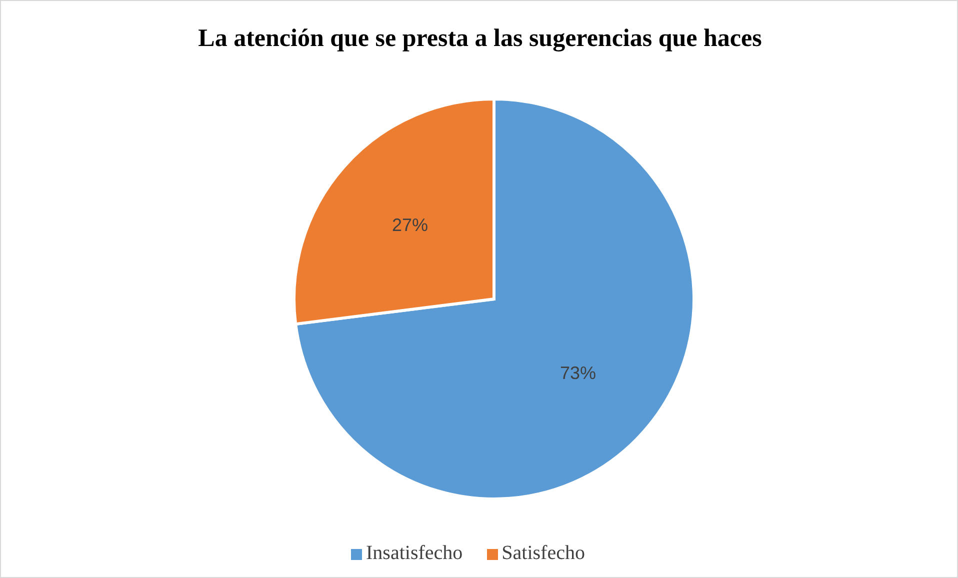  I want to click on data-label: 73%, so click(578, 373).